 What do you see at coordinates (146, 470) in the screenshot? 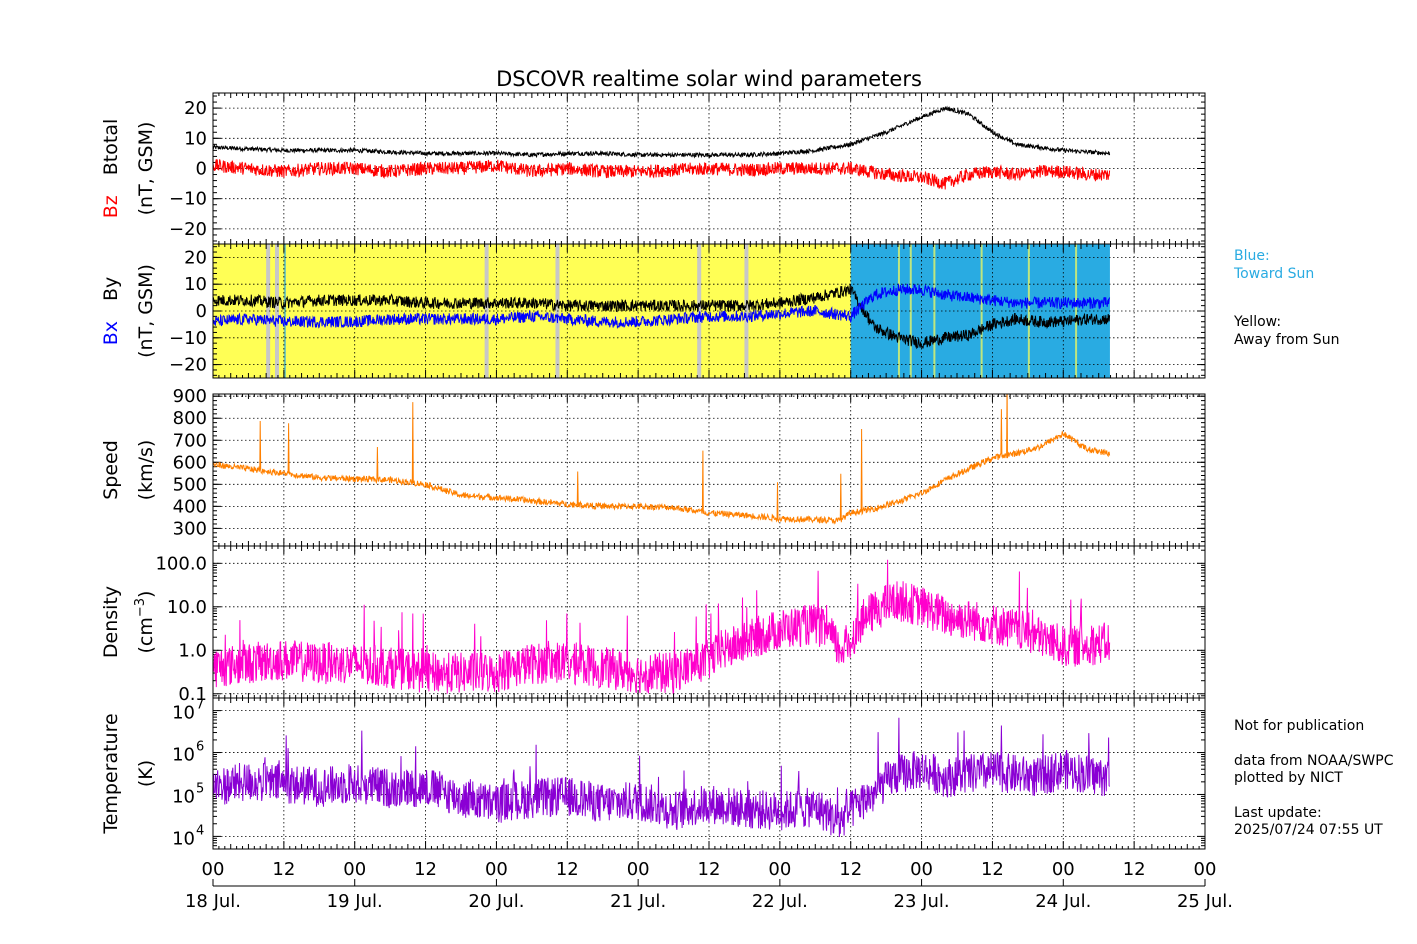
I see `y-axis-label-unit: (km/s)` at bounding box center [146, 470].